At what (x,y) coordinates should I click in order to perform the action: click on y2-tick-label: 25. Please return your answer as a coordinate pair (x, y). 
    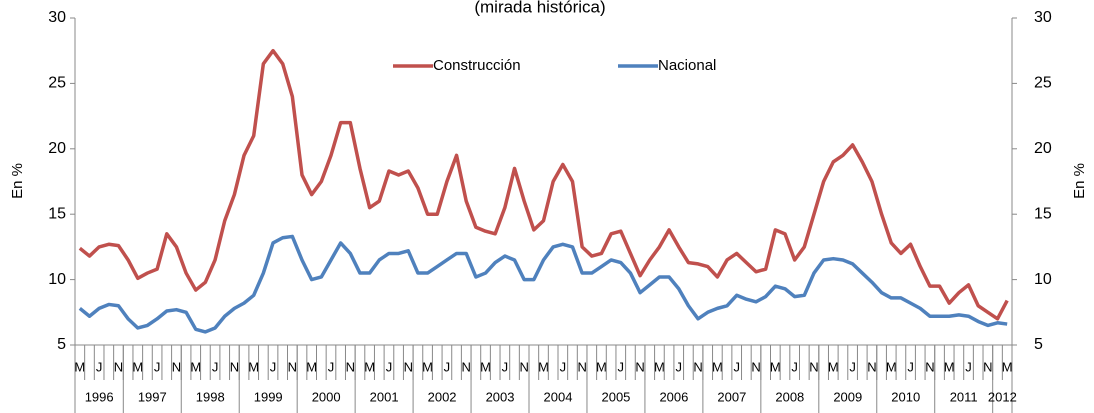
    Looking at the image, I should click on (1043, 83).